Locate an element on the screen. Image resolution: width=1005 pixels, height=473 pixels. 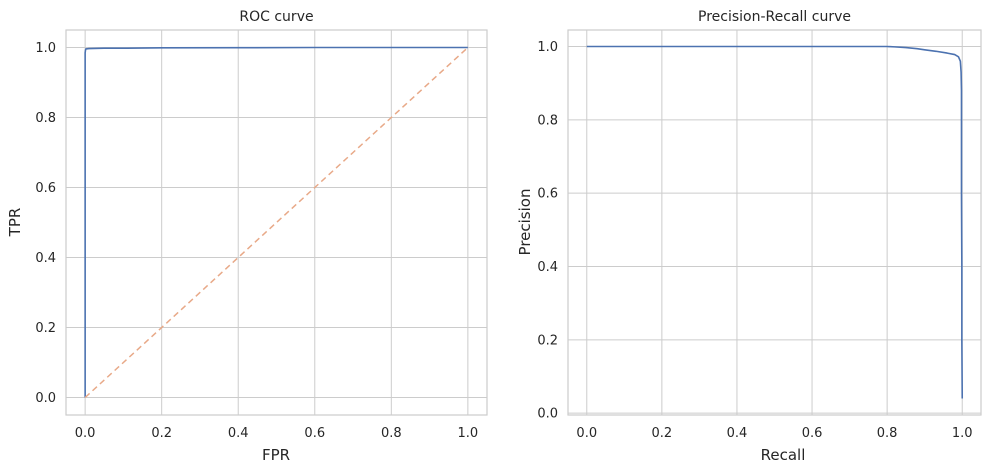
chart-title: Precision-Recall curve is located at coordinates (774, 17).